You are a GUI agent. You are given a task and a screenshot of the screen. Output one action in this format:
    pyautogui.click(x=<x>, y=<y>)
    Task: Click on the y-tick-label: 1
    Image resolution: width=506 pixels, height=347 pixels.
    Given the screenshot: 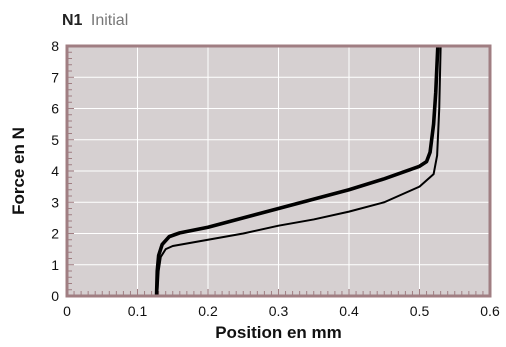 What is the action you would take?
    pyautogui.click(x=55, y=265)
    